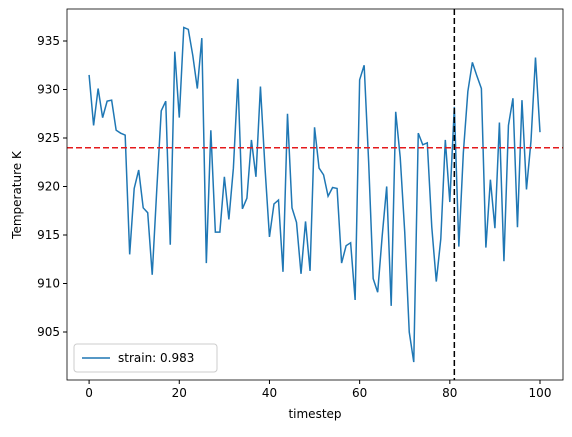  Describe the element at coordinates (540, 393) in the screenshot. I see `x-tick-label: 100` at that location.